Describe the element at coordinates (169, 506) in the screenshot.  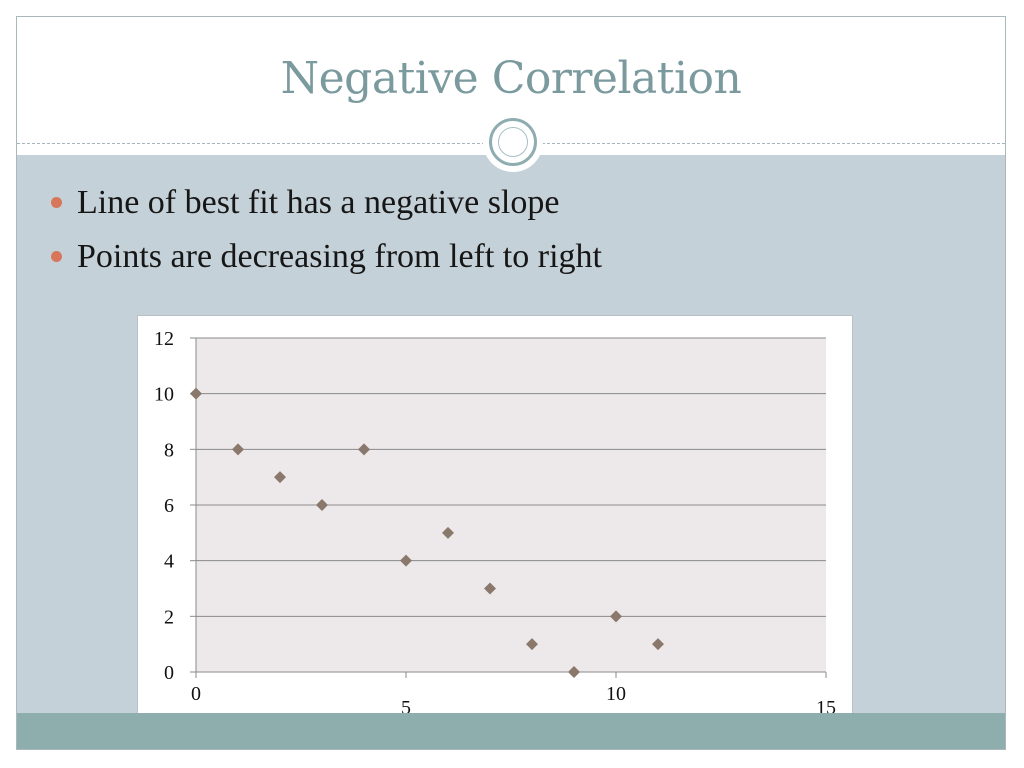
I see `y-tick-label: 6` at that location.